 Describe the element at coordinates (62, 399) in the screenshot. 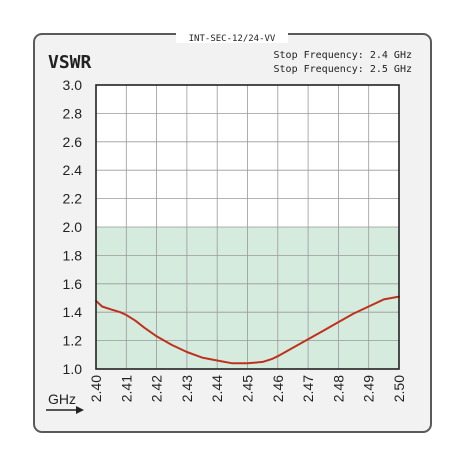

I see `x-axis-label: GHz` at that location.